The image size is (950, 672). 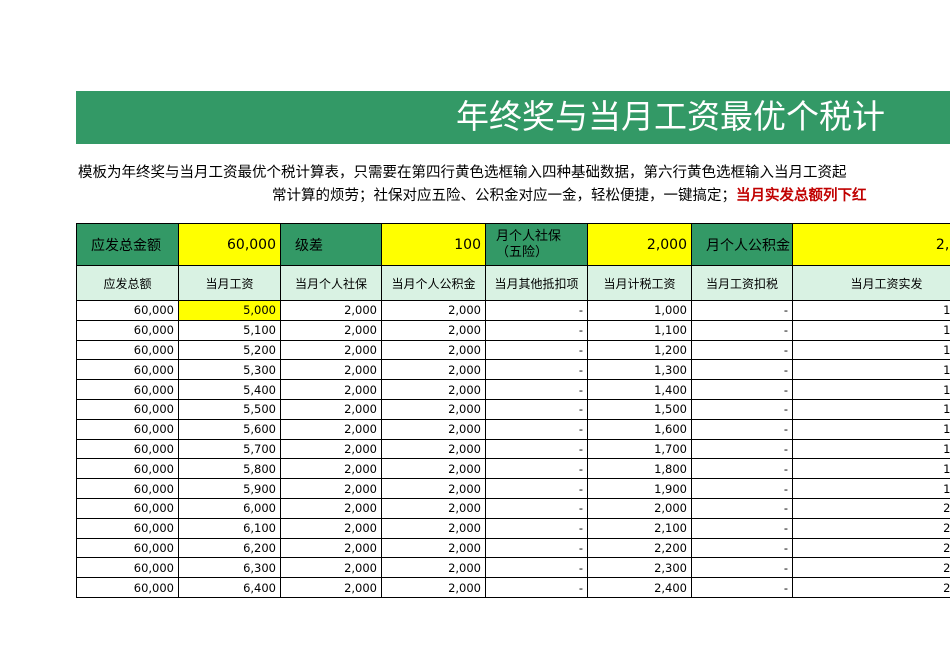 What do you see at coordinates (229, 244) in the screenshot?
I see `total-amount-input: 60,000` at bounding box center [229, 244].